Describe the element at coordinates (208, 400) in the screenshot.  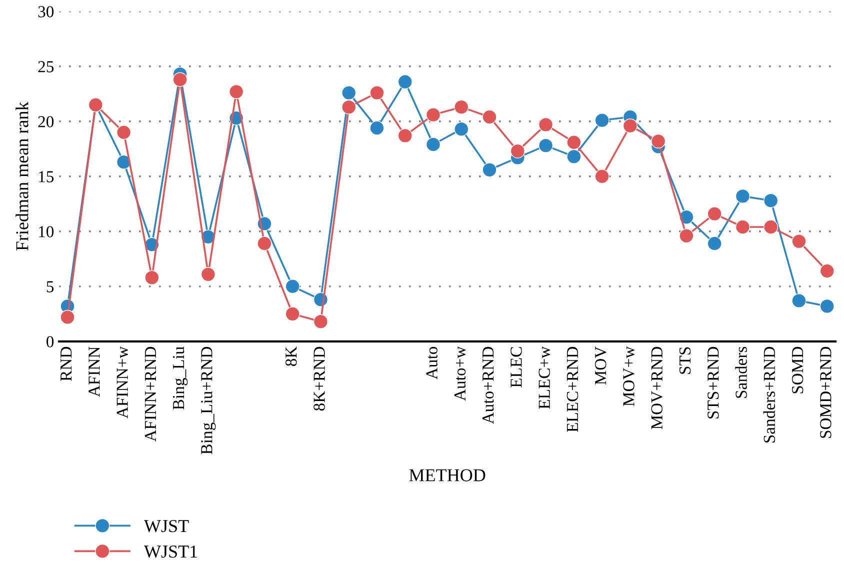
I see `x-tick-label: Bing_Liu+RND` at that location.